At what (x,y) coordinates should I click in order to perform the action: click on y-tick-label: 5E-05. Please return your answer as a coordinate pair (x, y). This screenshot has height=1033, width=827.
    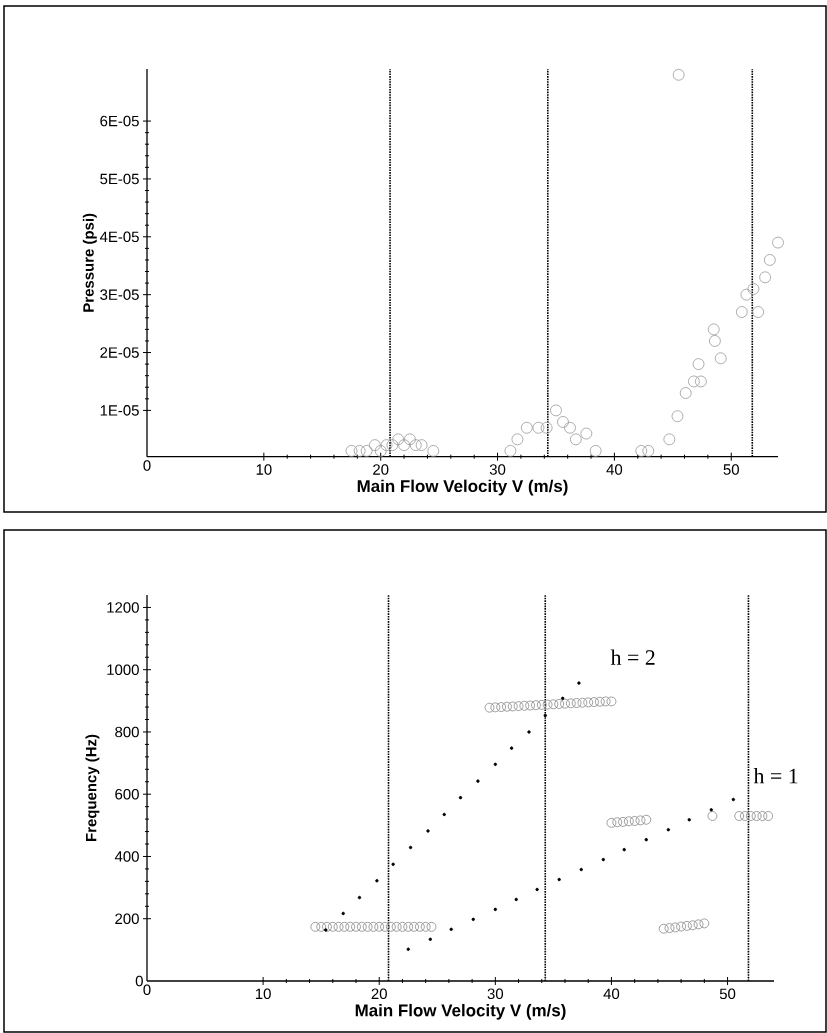
    Looking at the image, I should click on (119, 179).